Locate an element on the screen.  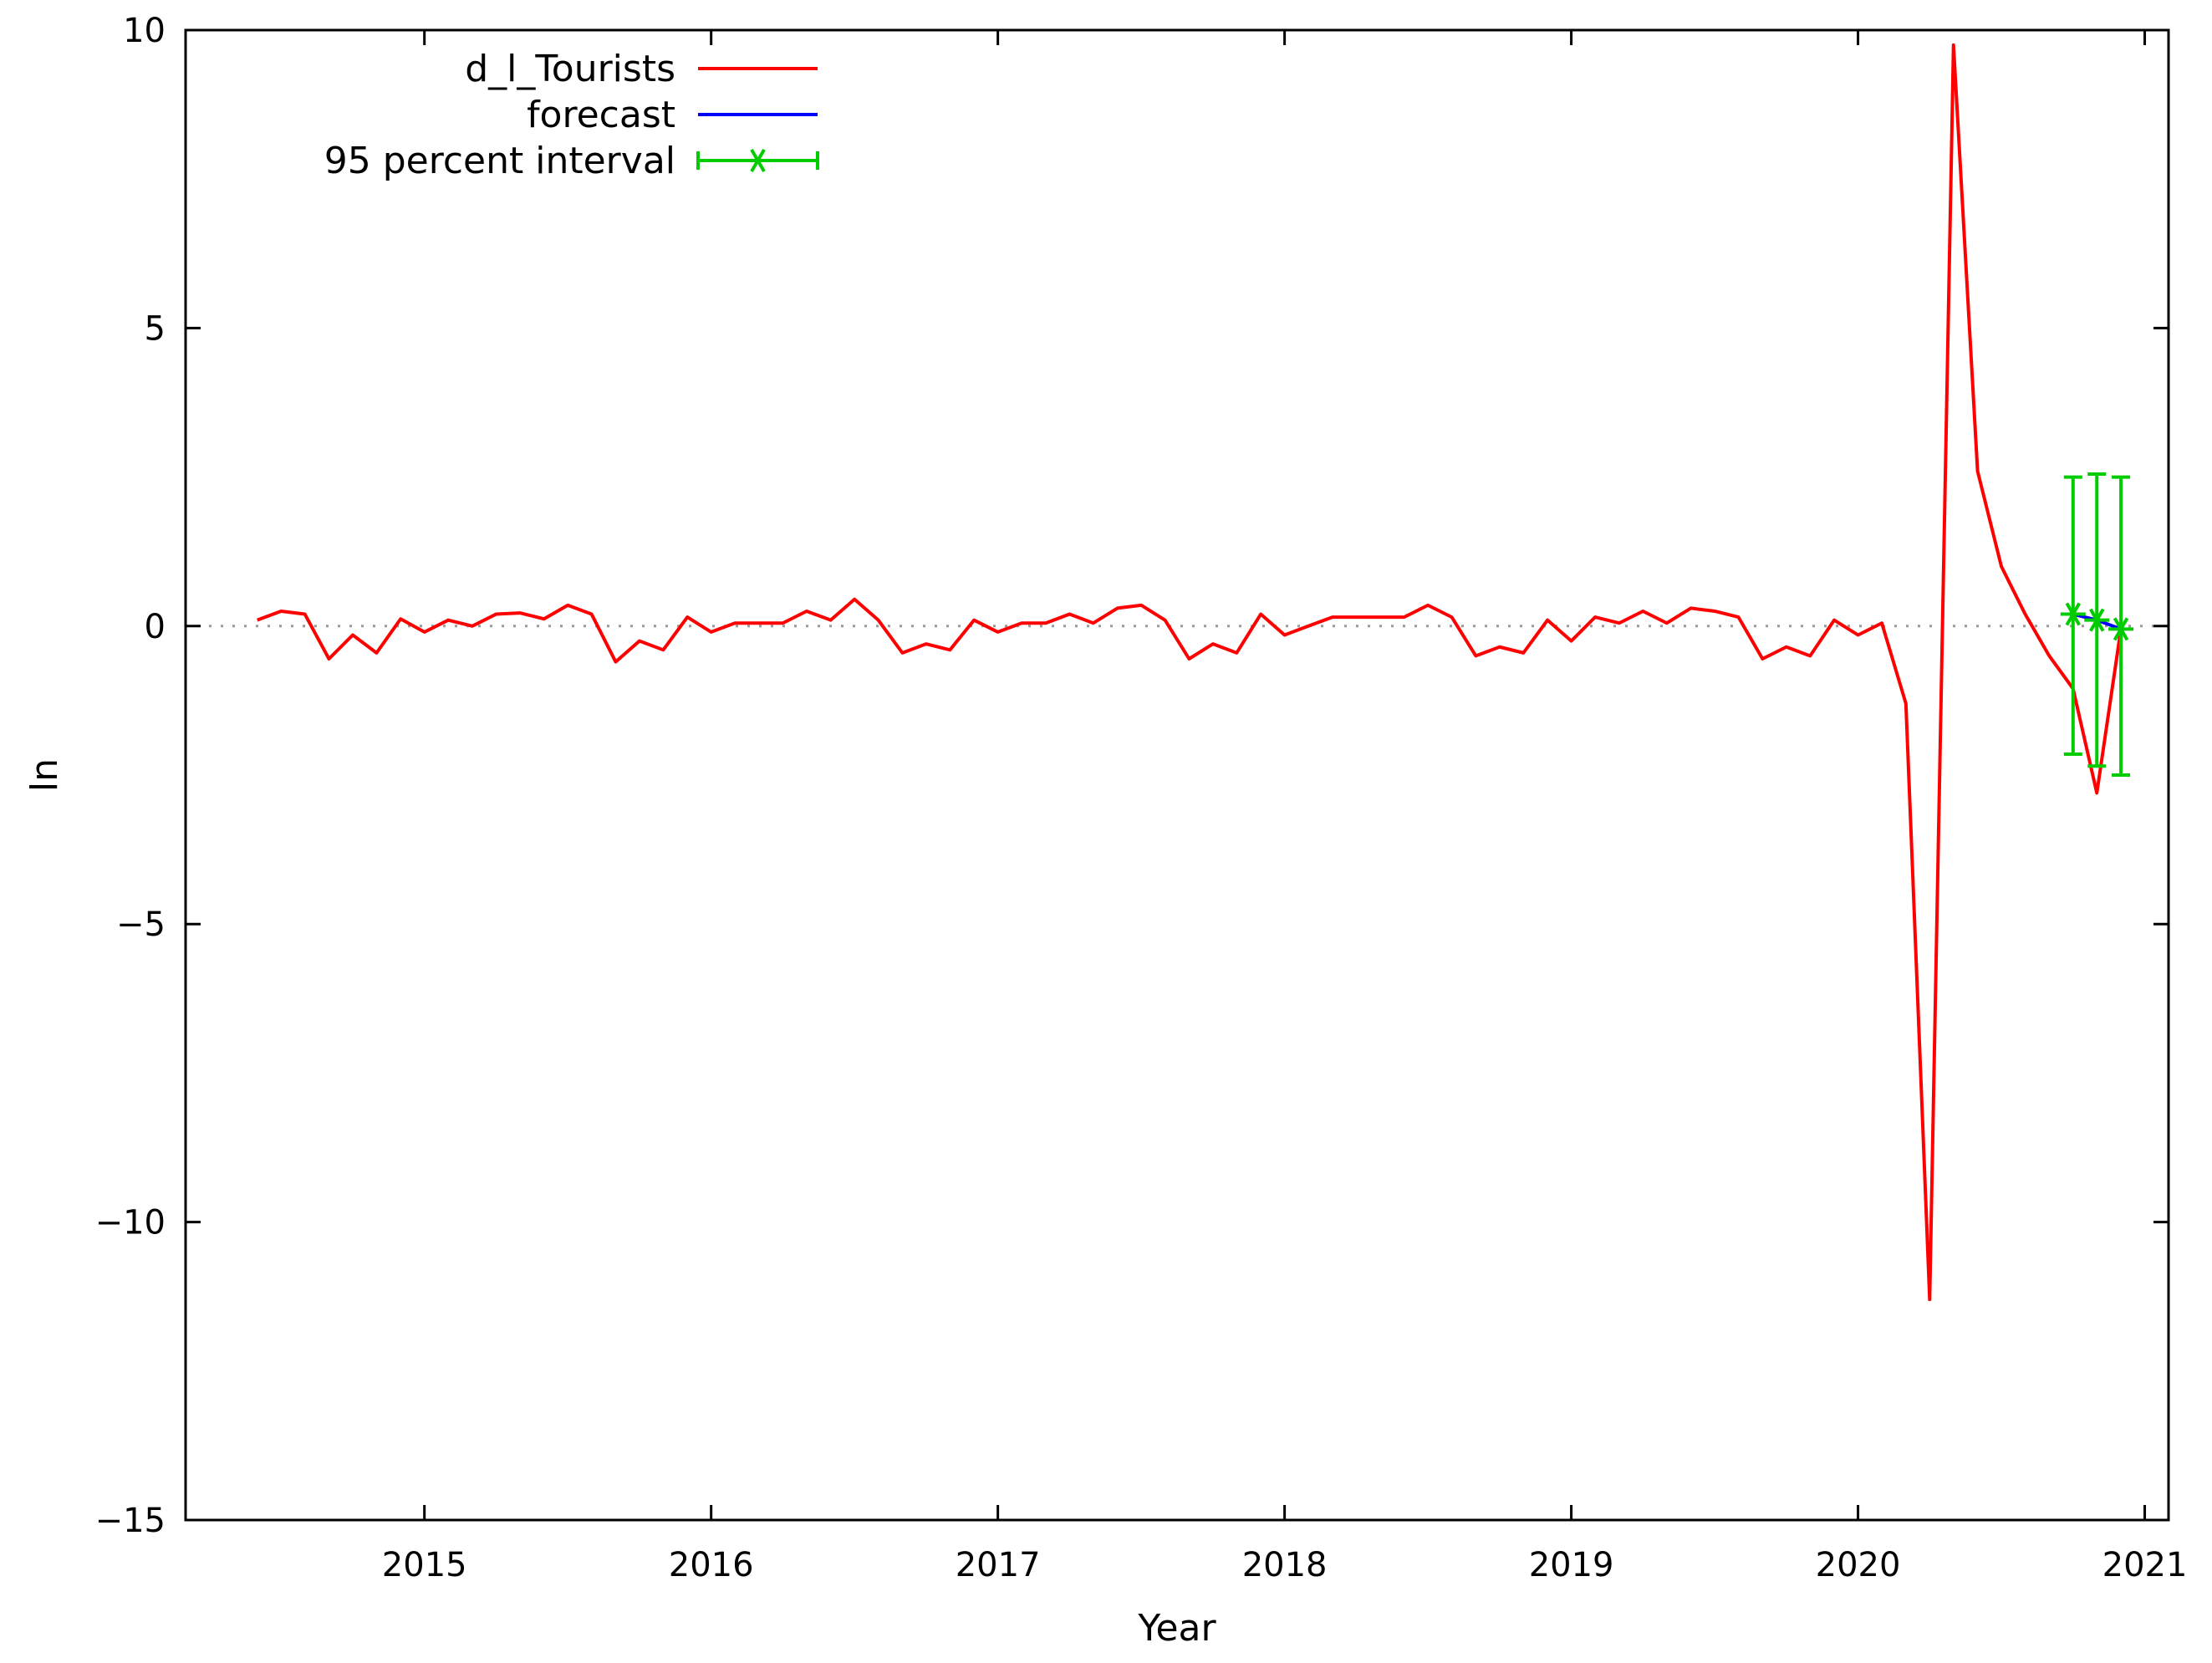
x-tick-label: 2019 is located at coordinates (1571, 1565).